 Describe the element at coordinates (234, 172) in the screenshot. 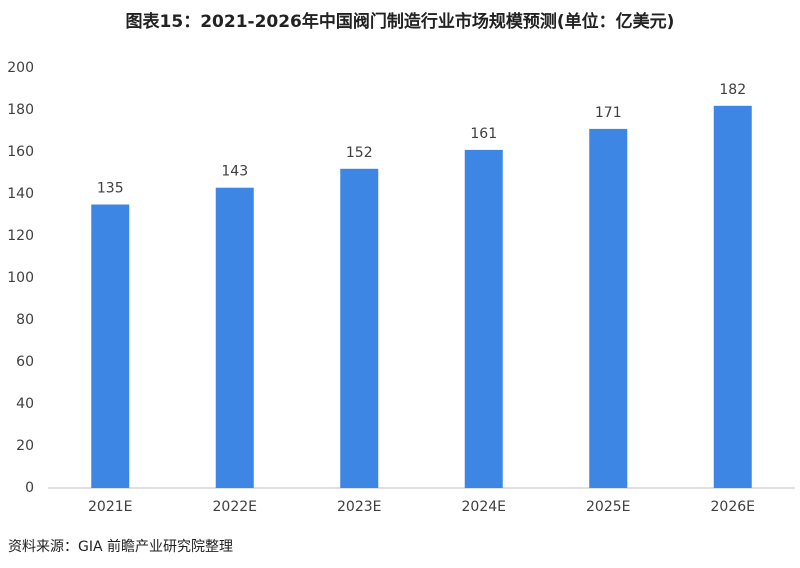

I see `data-label: 143` at that location.